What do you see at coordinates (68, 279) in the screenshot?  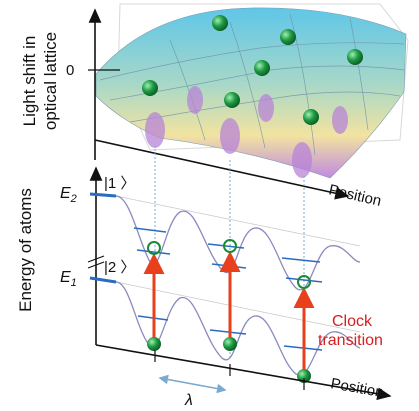 I see `e1-label: E1` at bounding box center [68, 279].